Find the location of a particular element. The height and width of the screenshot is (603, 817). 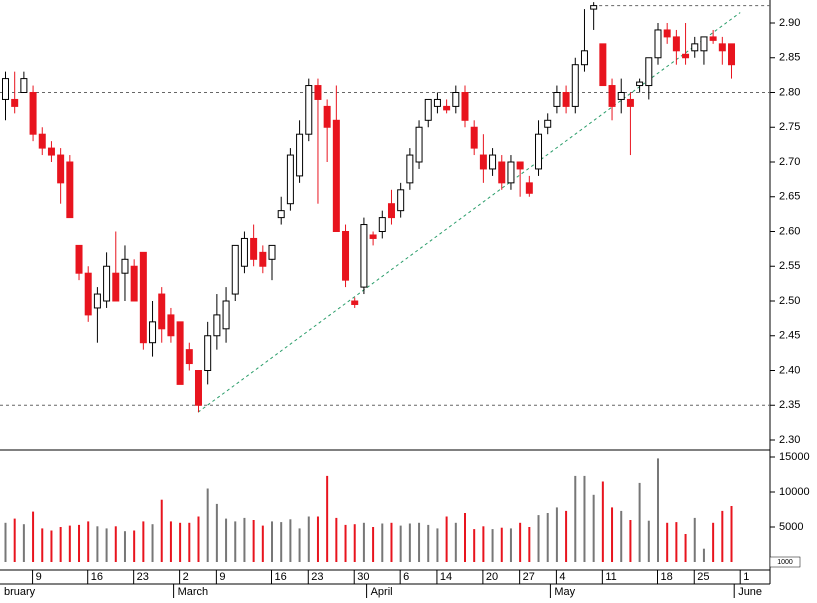

x-tick-label: 16 is located at coordinates (281, 577).